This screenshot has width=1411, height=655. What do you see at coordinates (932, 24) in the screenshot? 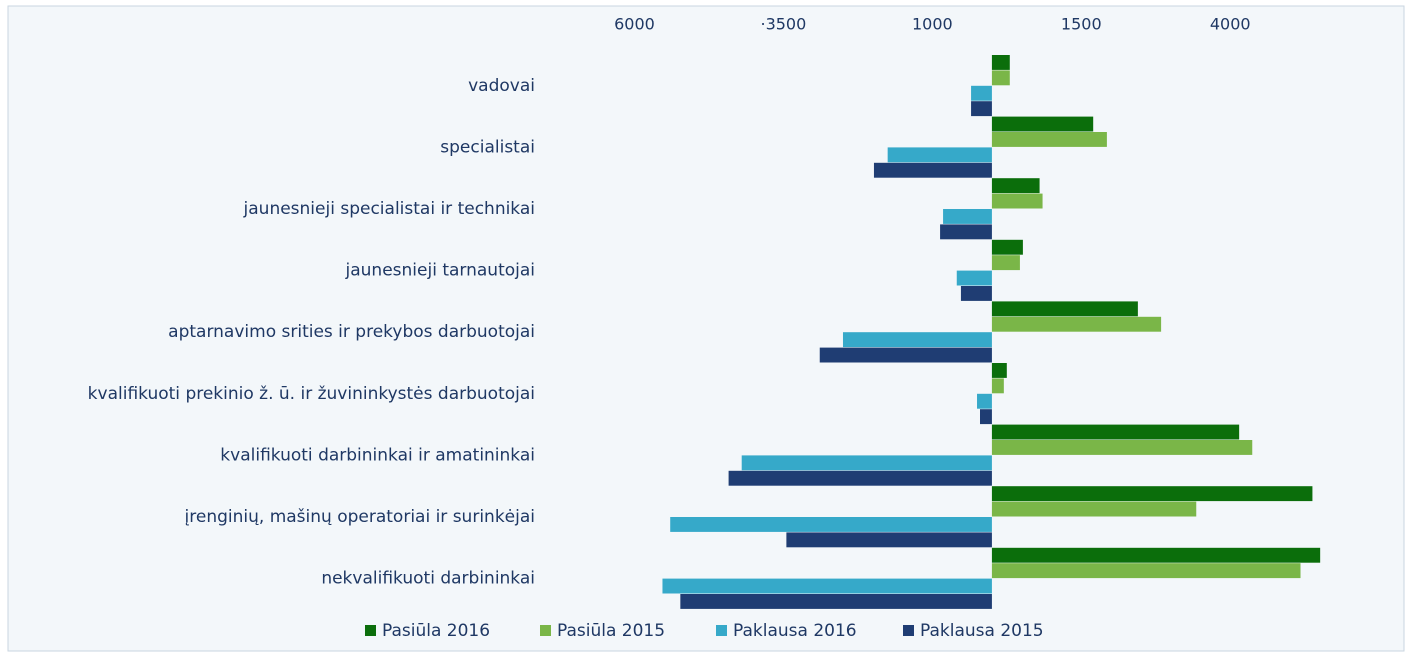
I see `x-tick-label: 1000` at bounding box center [932, 24].